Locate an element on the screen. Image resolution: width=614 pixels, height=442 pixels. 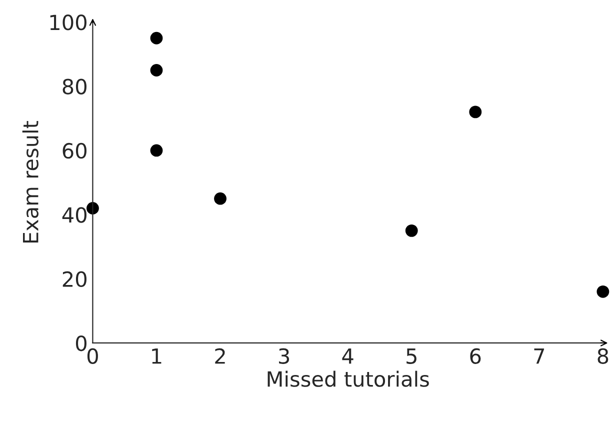
x-tick-label: 6 is located at coordinates (475, 356).